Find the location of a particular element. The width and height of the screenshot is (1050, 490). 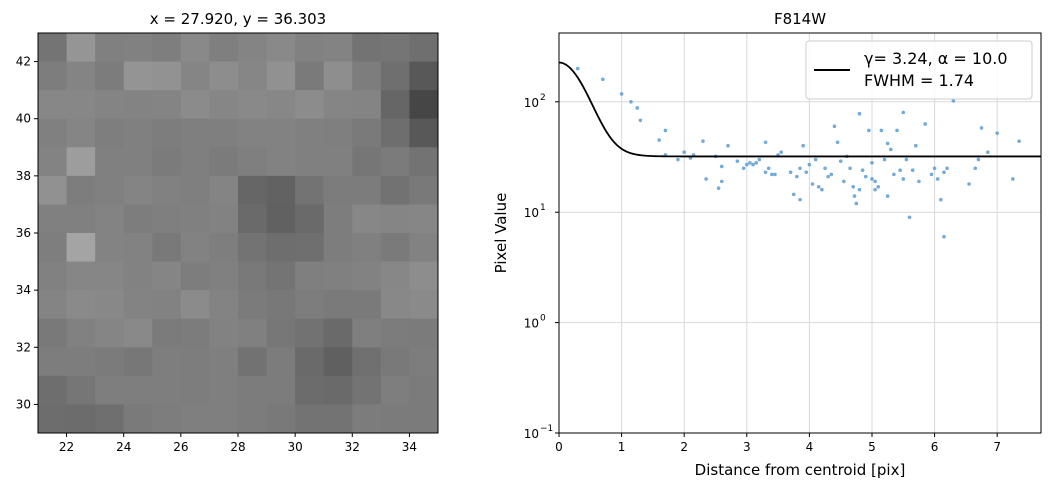

x-tick-label: 6 is located at coordinates (935, 447).